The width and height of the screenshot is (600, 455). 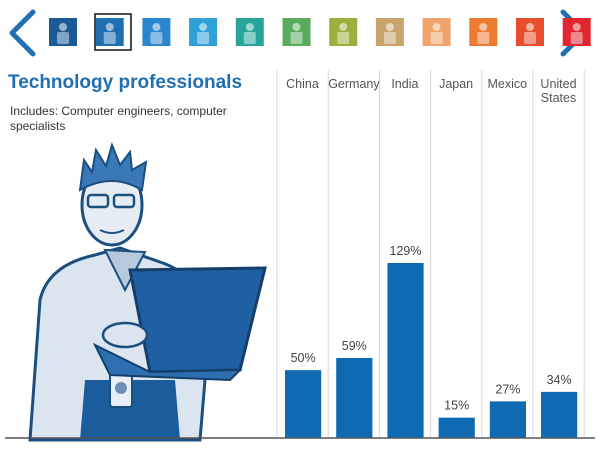 What do you see at coordinates (125, 335) in the screenshot?
I see `hand` at bounding box center [125, 335].